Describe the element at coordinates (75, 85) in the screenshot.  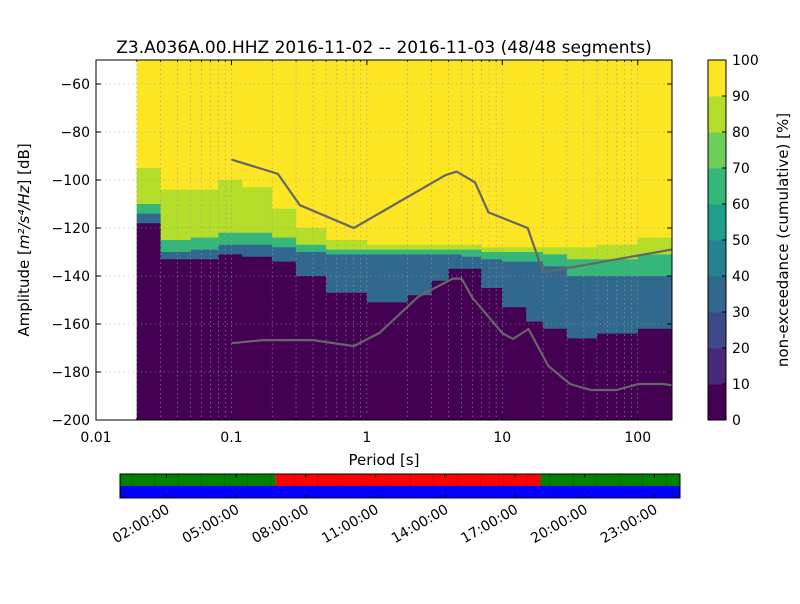
I see `y-tick-label: −60` at that location.